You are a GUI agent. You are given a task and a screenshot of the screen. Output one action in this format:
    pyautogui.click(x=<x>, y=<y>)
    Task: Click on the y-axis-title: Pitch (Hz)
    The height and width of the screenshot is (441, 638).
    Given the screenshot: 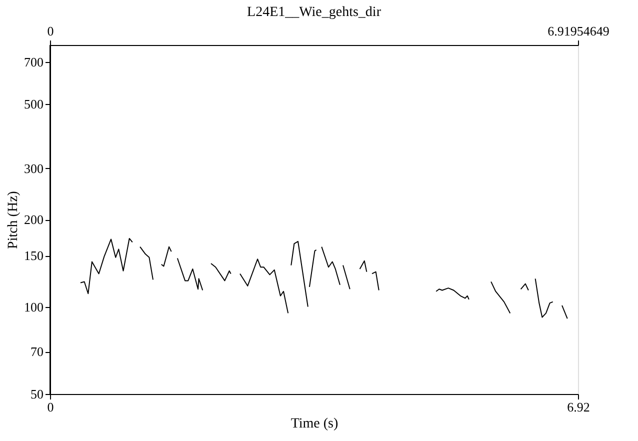 What is the action you would take?
    pyautogui.click(x=13, y=219)
    